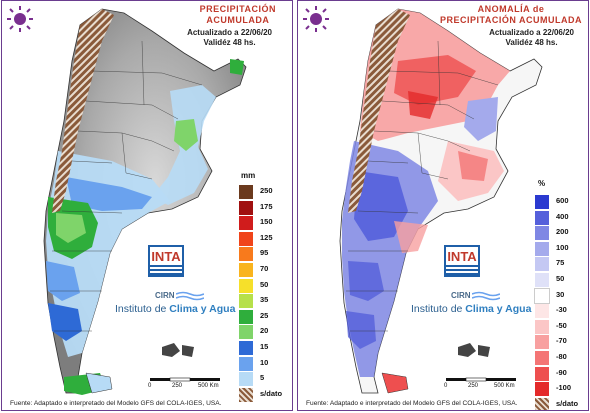  What do you see at coordinates (238, 20) in the screenshot?
I see `title-line-2: ACUMULADA` at bounding box center [238, 20].